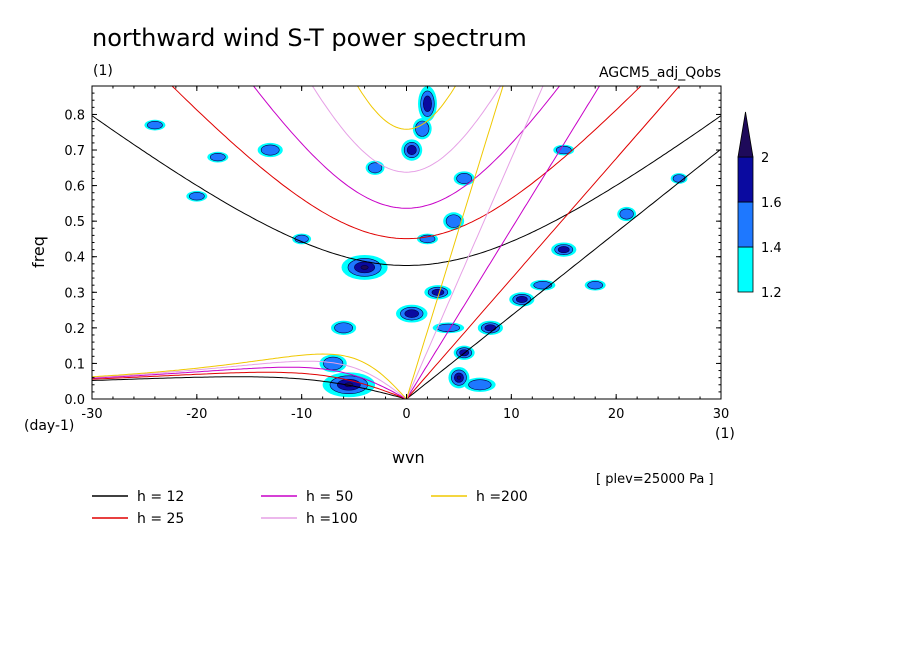  What do you see at coordinates (91, 414) in the screenshot?
I see `x-tick-label: -30` at bounding box center [91, 414].